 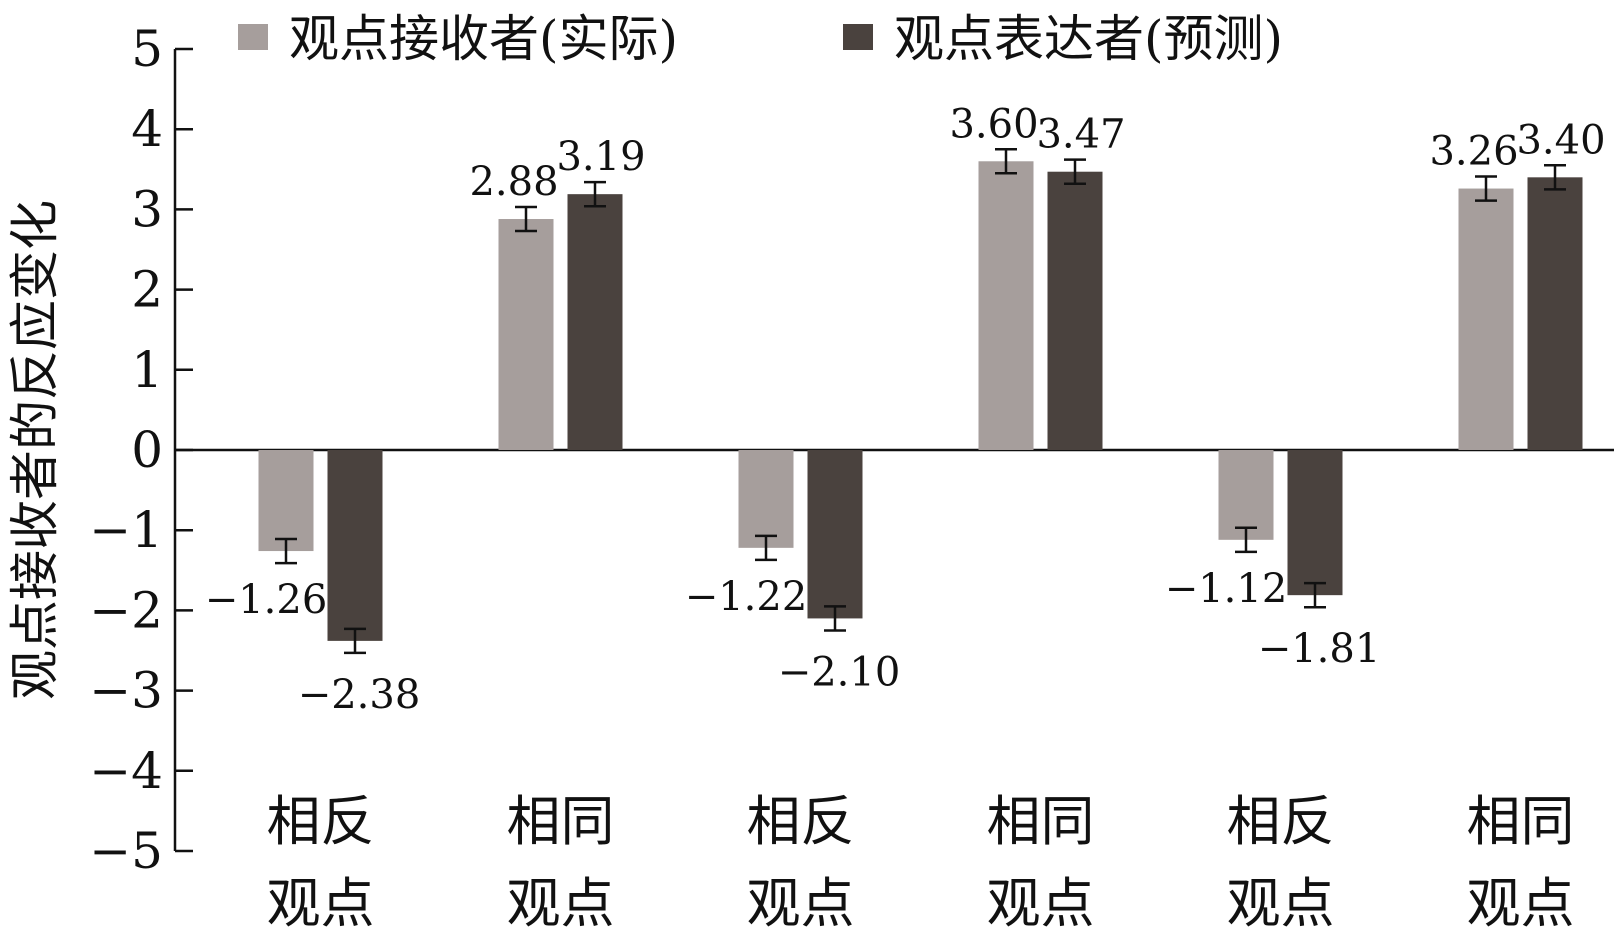 What do you see at coordinates (126, 691) in the screenshot?
I see `y-tick-label: −3` at bounding box center [126, 691].